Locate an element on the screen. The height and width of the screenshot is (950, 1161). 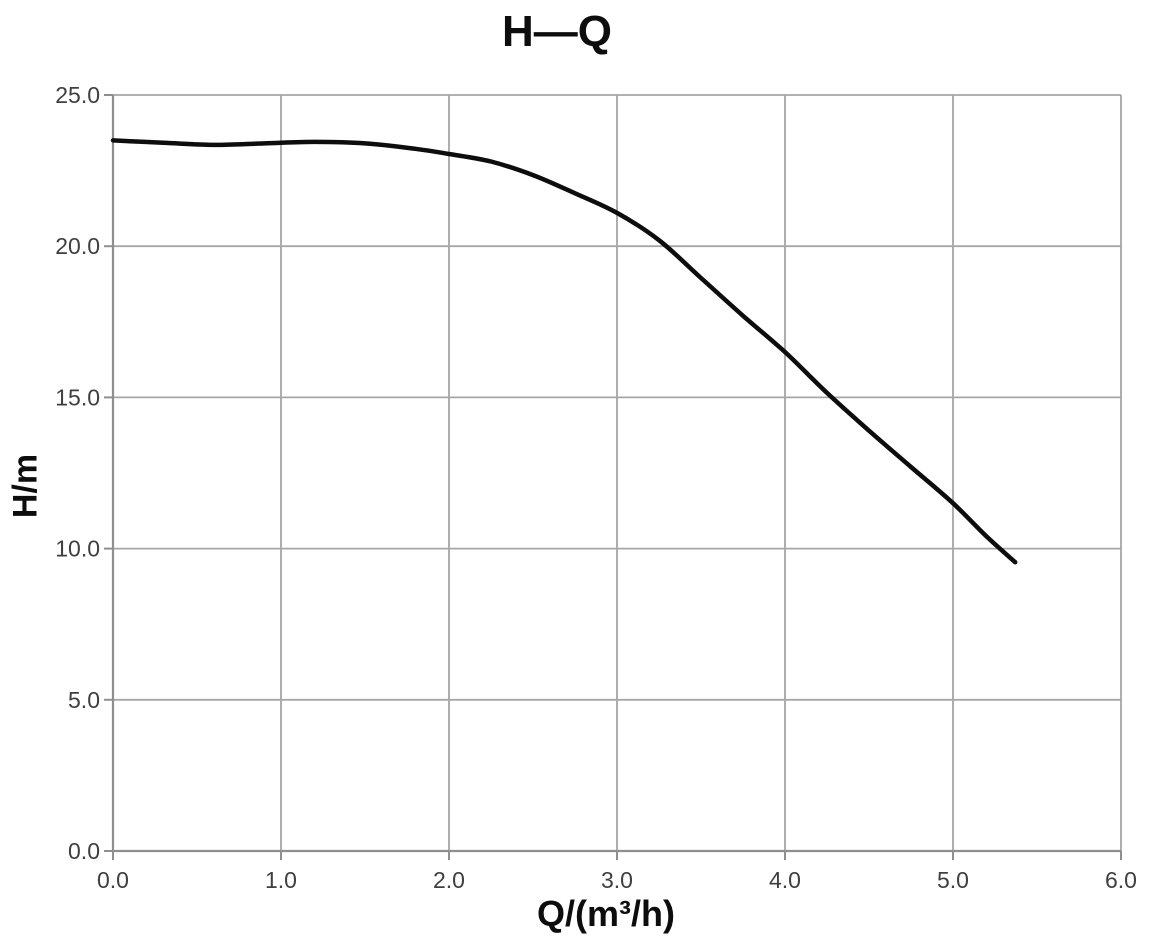
x-tick-label-5.0: 5.0 is located at coordinates (953, 880).